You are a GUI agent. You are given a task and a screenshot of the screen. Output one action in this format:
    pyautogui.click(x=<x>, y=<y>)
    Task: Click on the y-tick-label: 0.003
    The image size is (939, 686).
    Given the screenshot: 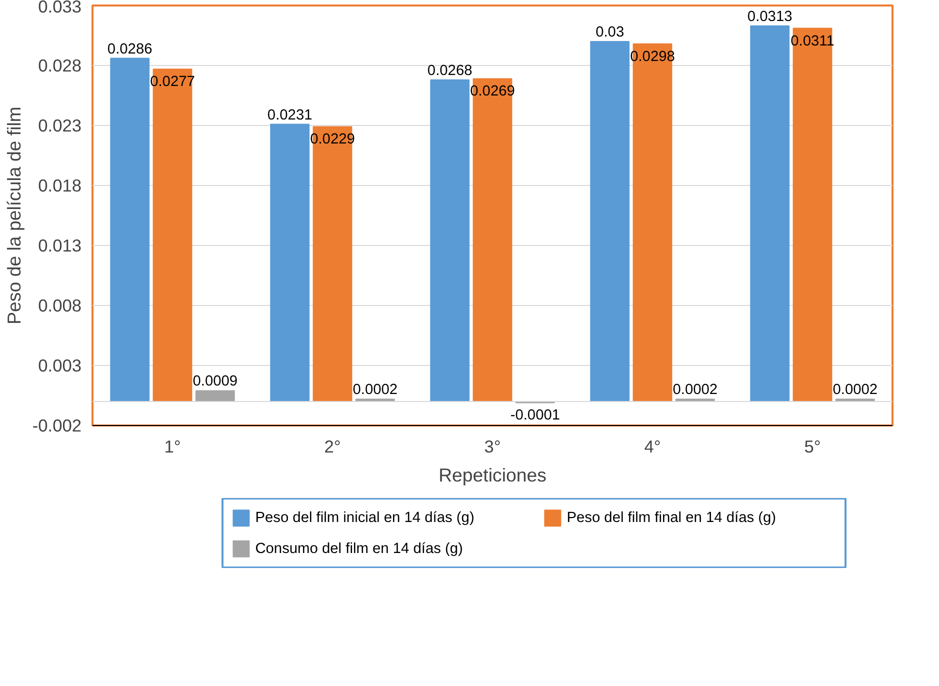 What is the action you would take?
    pyautogui.click(x=60, y=366)
    